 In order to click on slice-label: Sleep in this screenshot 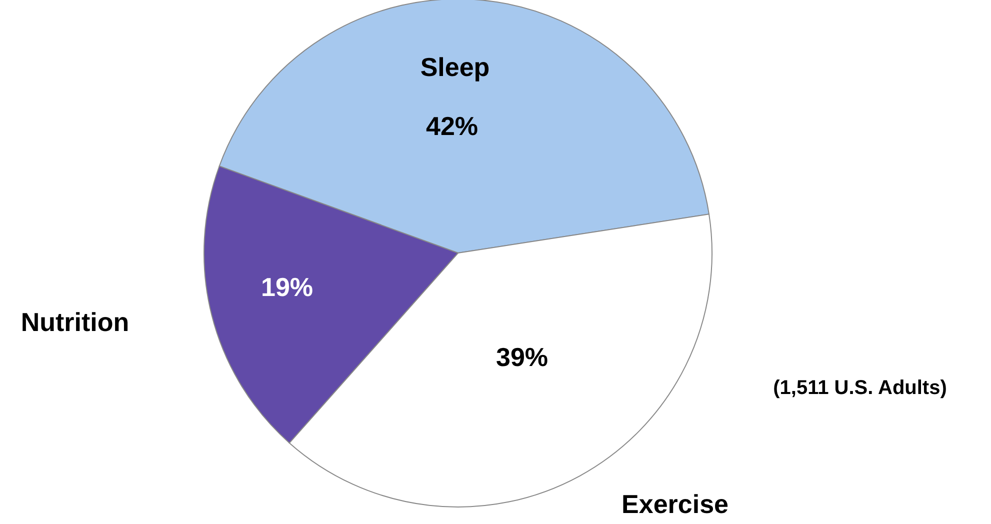, I will do `click(455, 67)`.